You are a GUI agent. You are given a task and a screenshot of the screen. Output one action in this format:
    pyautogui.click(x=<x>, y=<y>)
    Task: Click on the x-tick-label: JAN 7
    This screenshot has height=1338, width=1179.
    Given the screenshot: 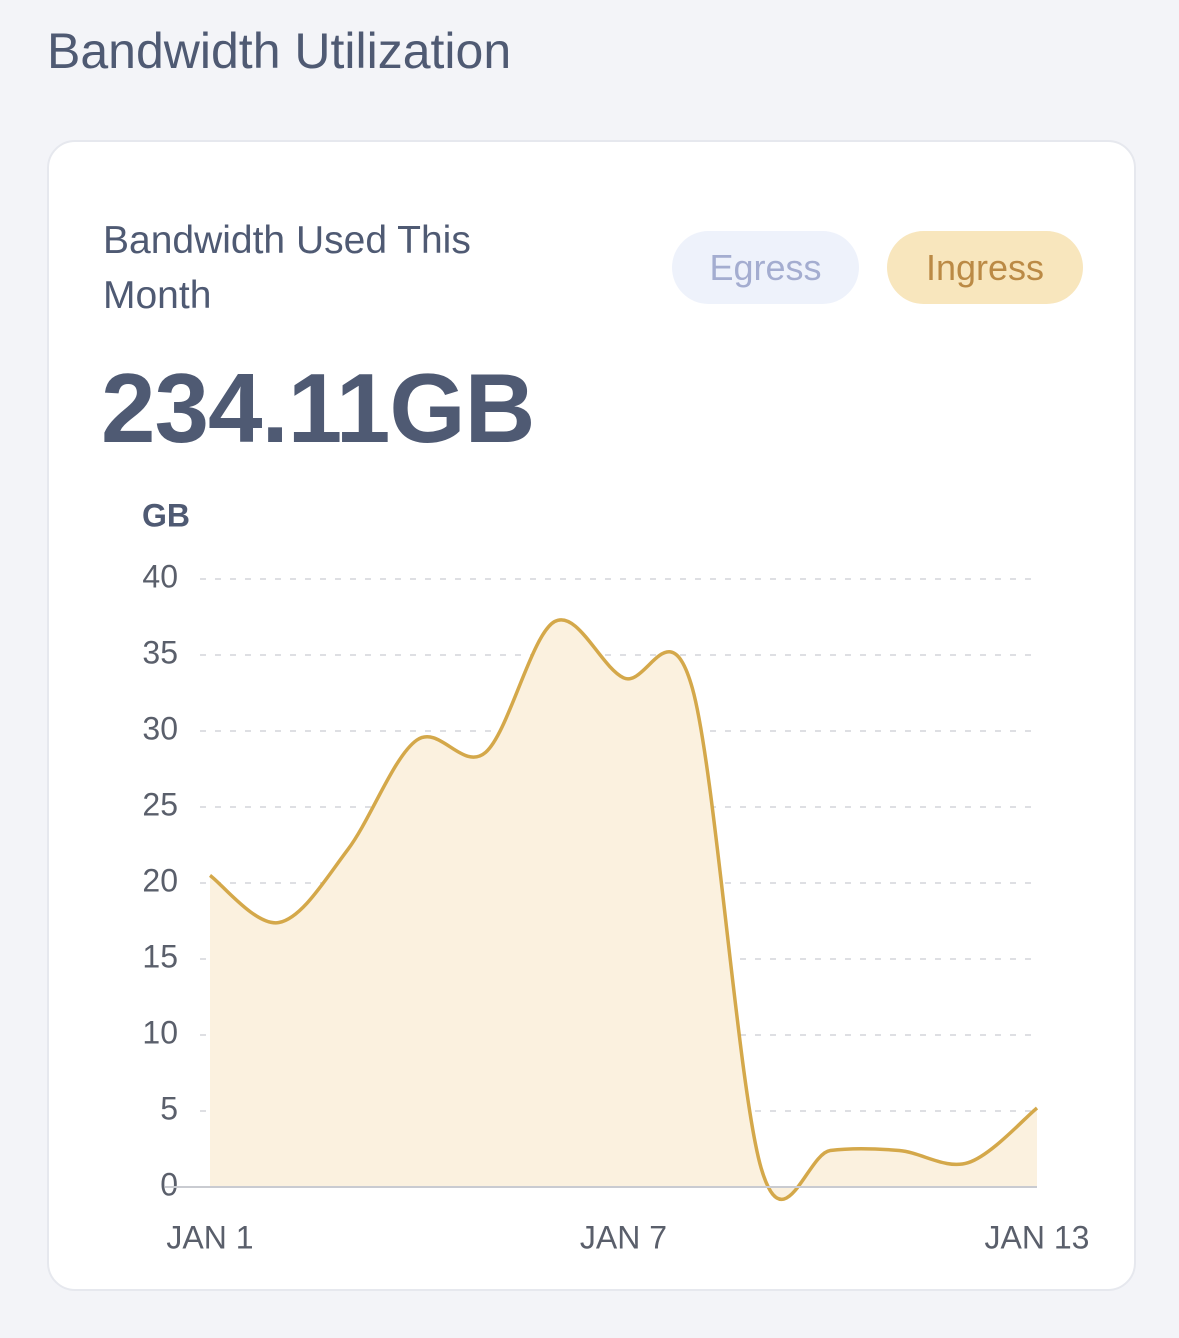 What is the action you would take?
    pyautogui.click(x=623, y=1237)
    